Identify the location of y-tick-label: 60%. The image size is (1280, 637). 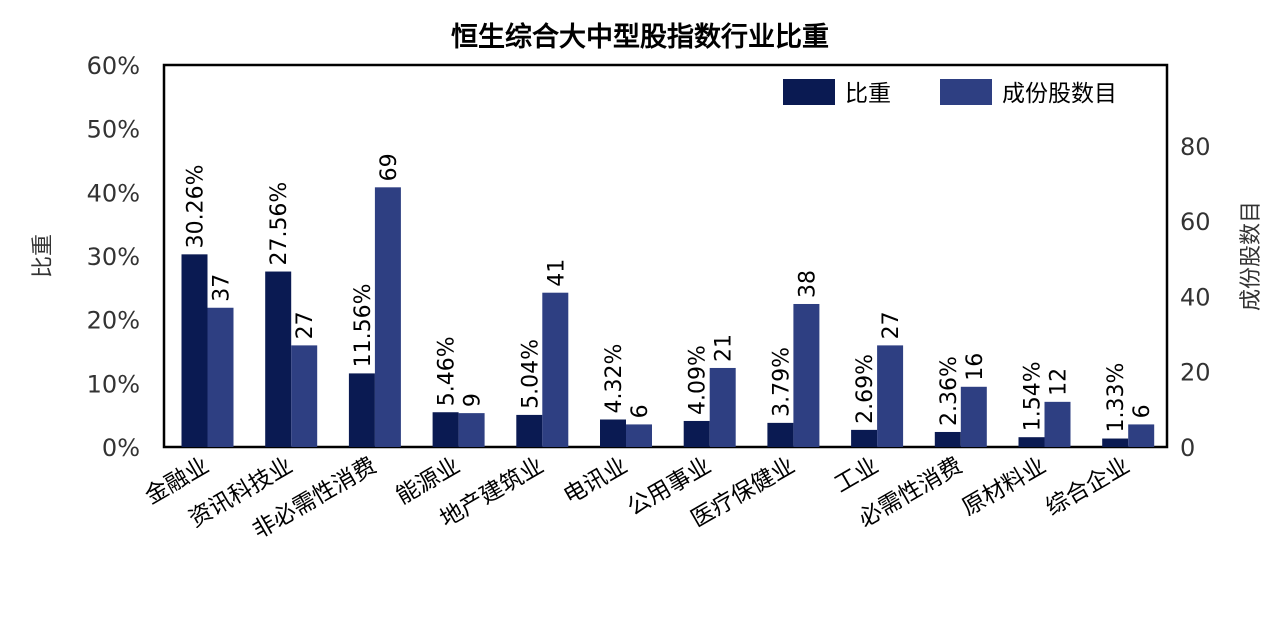
(113, 66).